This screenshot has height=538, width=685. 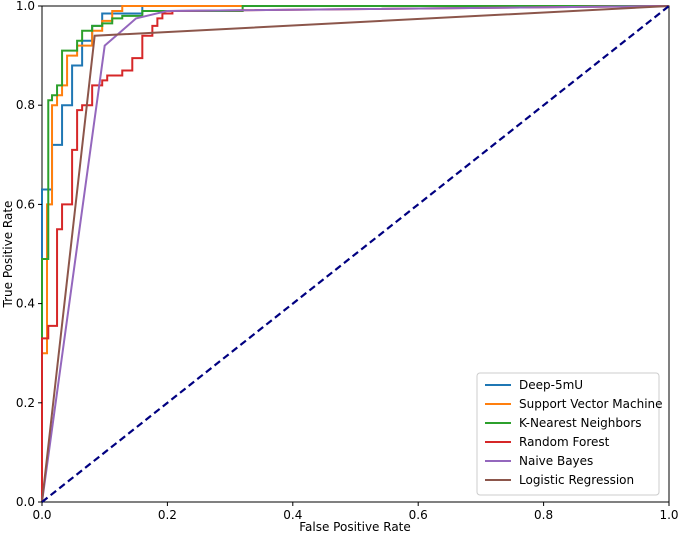 I want to click on legend-entry: Deep-5mU, so click(x=551, y=385).